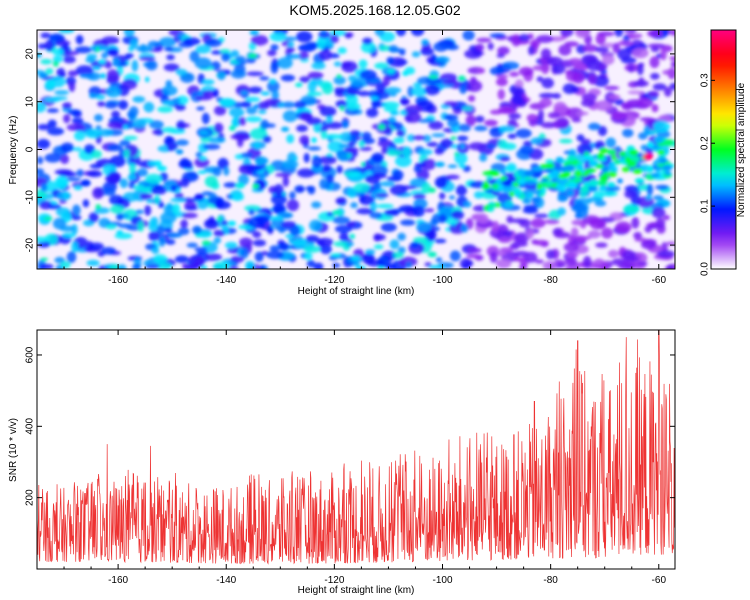  I want to click on x-tick-label: -120, so click(334, 280).